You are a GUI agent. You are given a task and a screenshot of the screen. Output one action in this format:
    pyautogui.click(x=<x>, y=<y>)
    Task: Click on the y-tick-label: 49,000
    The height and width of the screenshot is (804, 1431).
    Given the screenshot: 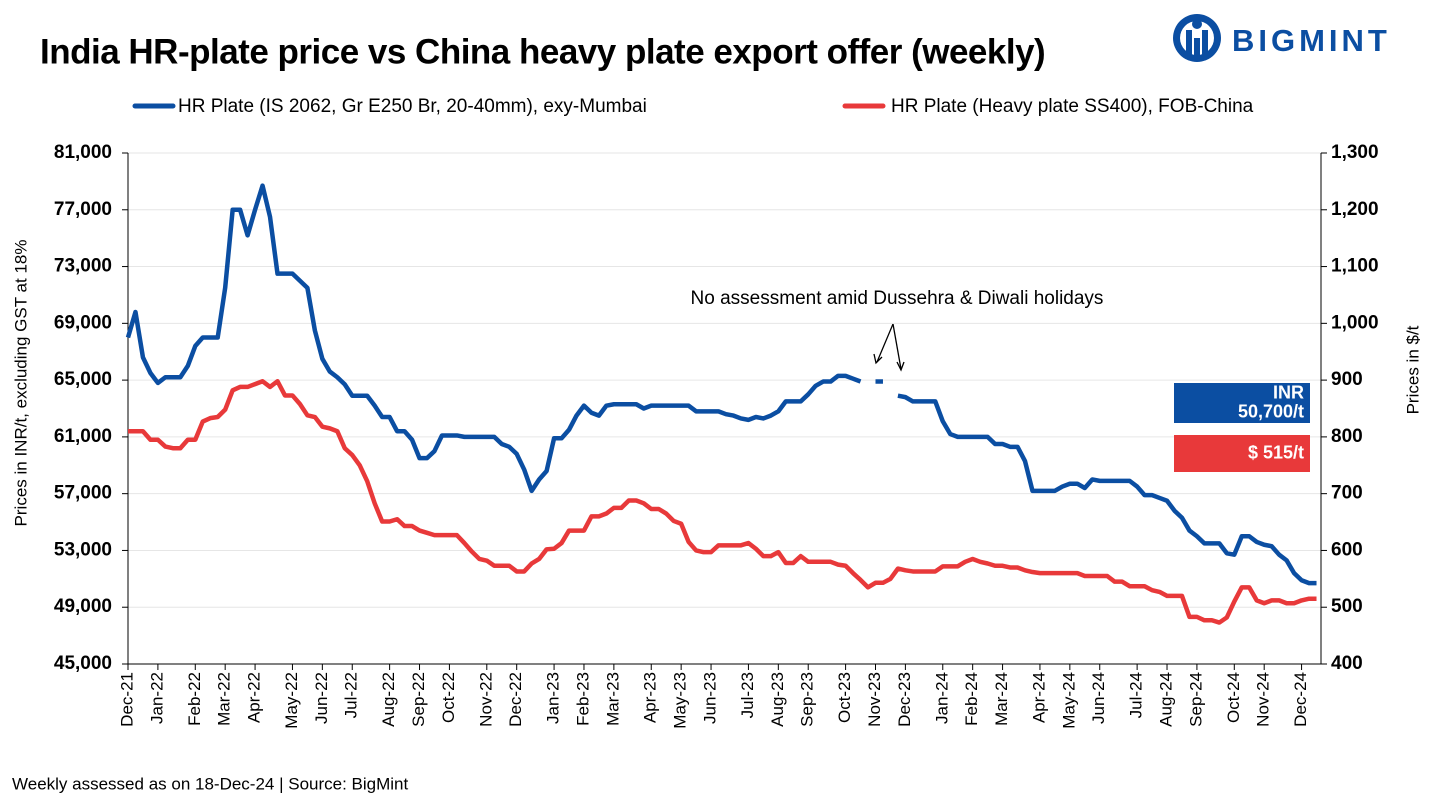 What is the action you would take?
    pyautogui.click(x=83, y=606)
    